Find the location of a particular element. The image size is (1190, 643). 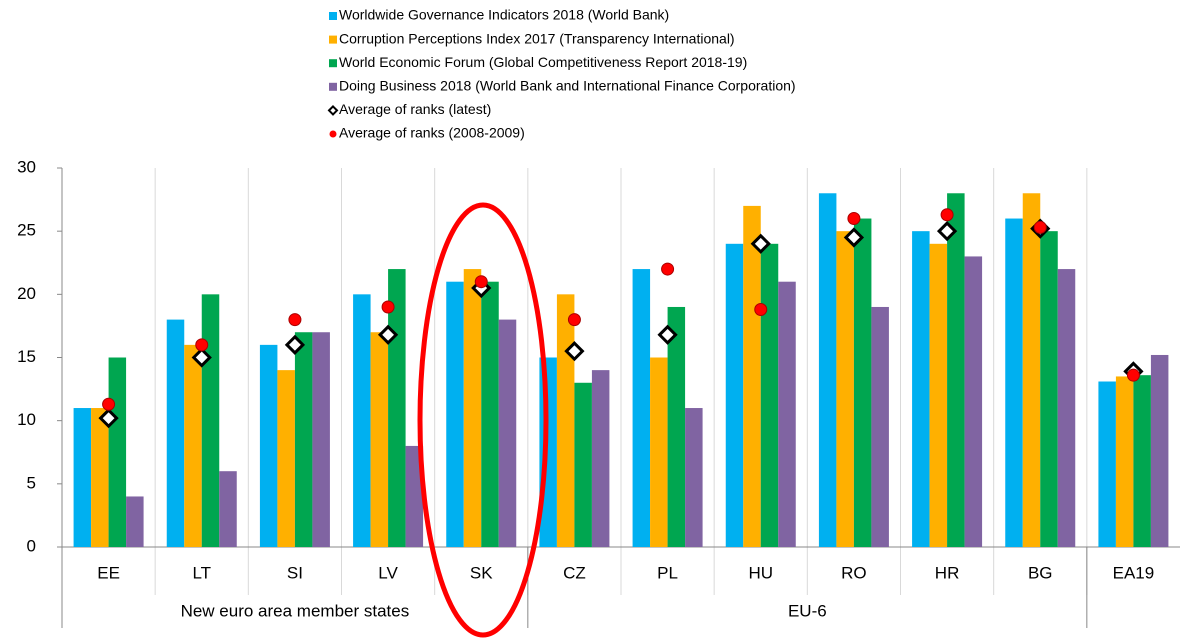

group-label: EU-6 is located at coordinates (807, 610).